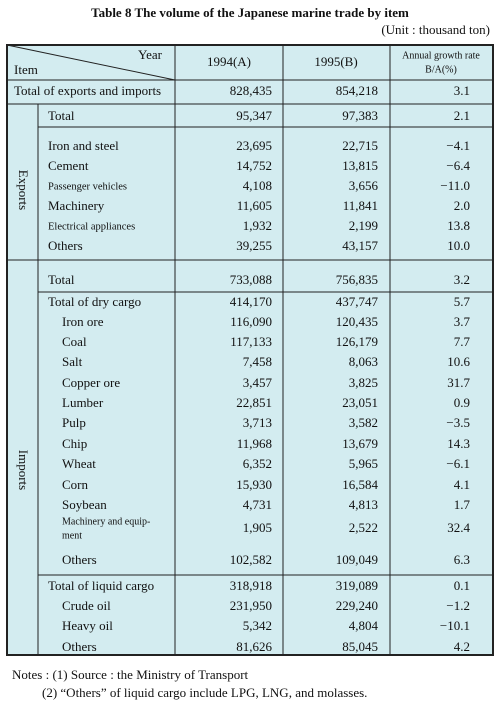 This screenshot has height=707, width=500. What do you see at coordinates (87, 625) in the screenshot?
I see `row-label: Heavy oil` at bounding box center [87, 625].